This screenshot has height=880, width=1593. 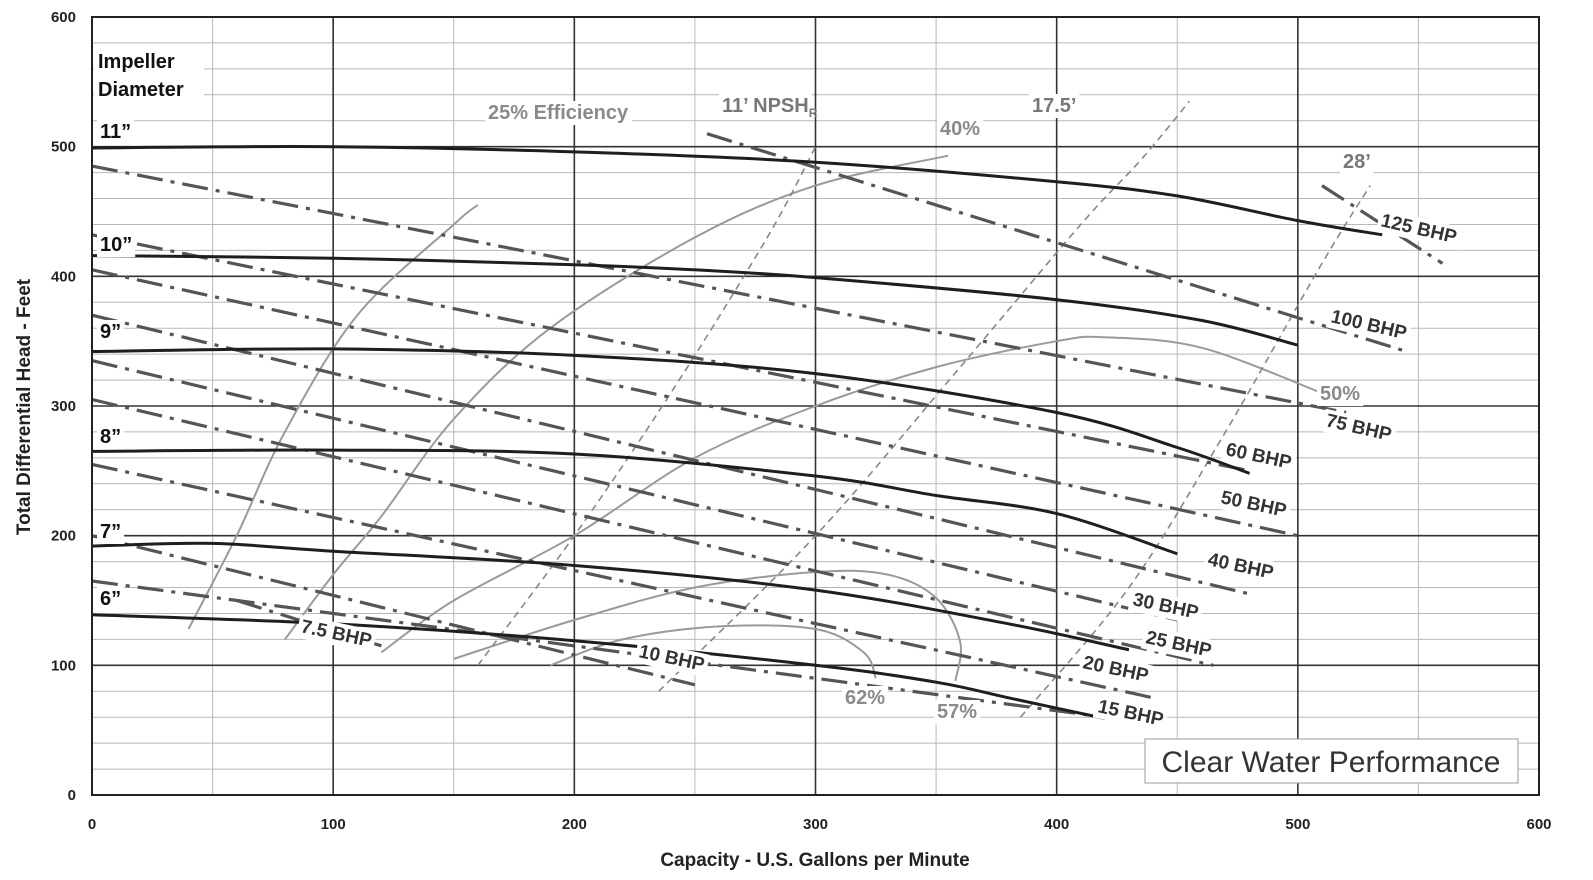 I want to click on diameter-label: 7”, so click(x=110, y=532).